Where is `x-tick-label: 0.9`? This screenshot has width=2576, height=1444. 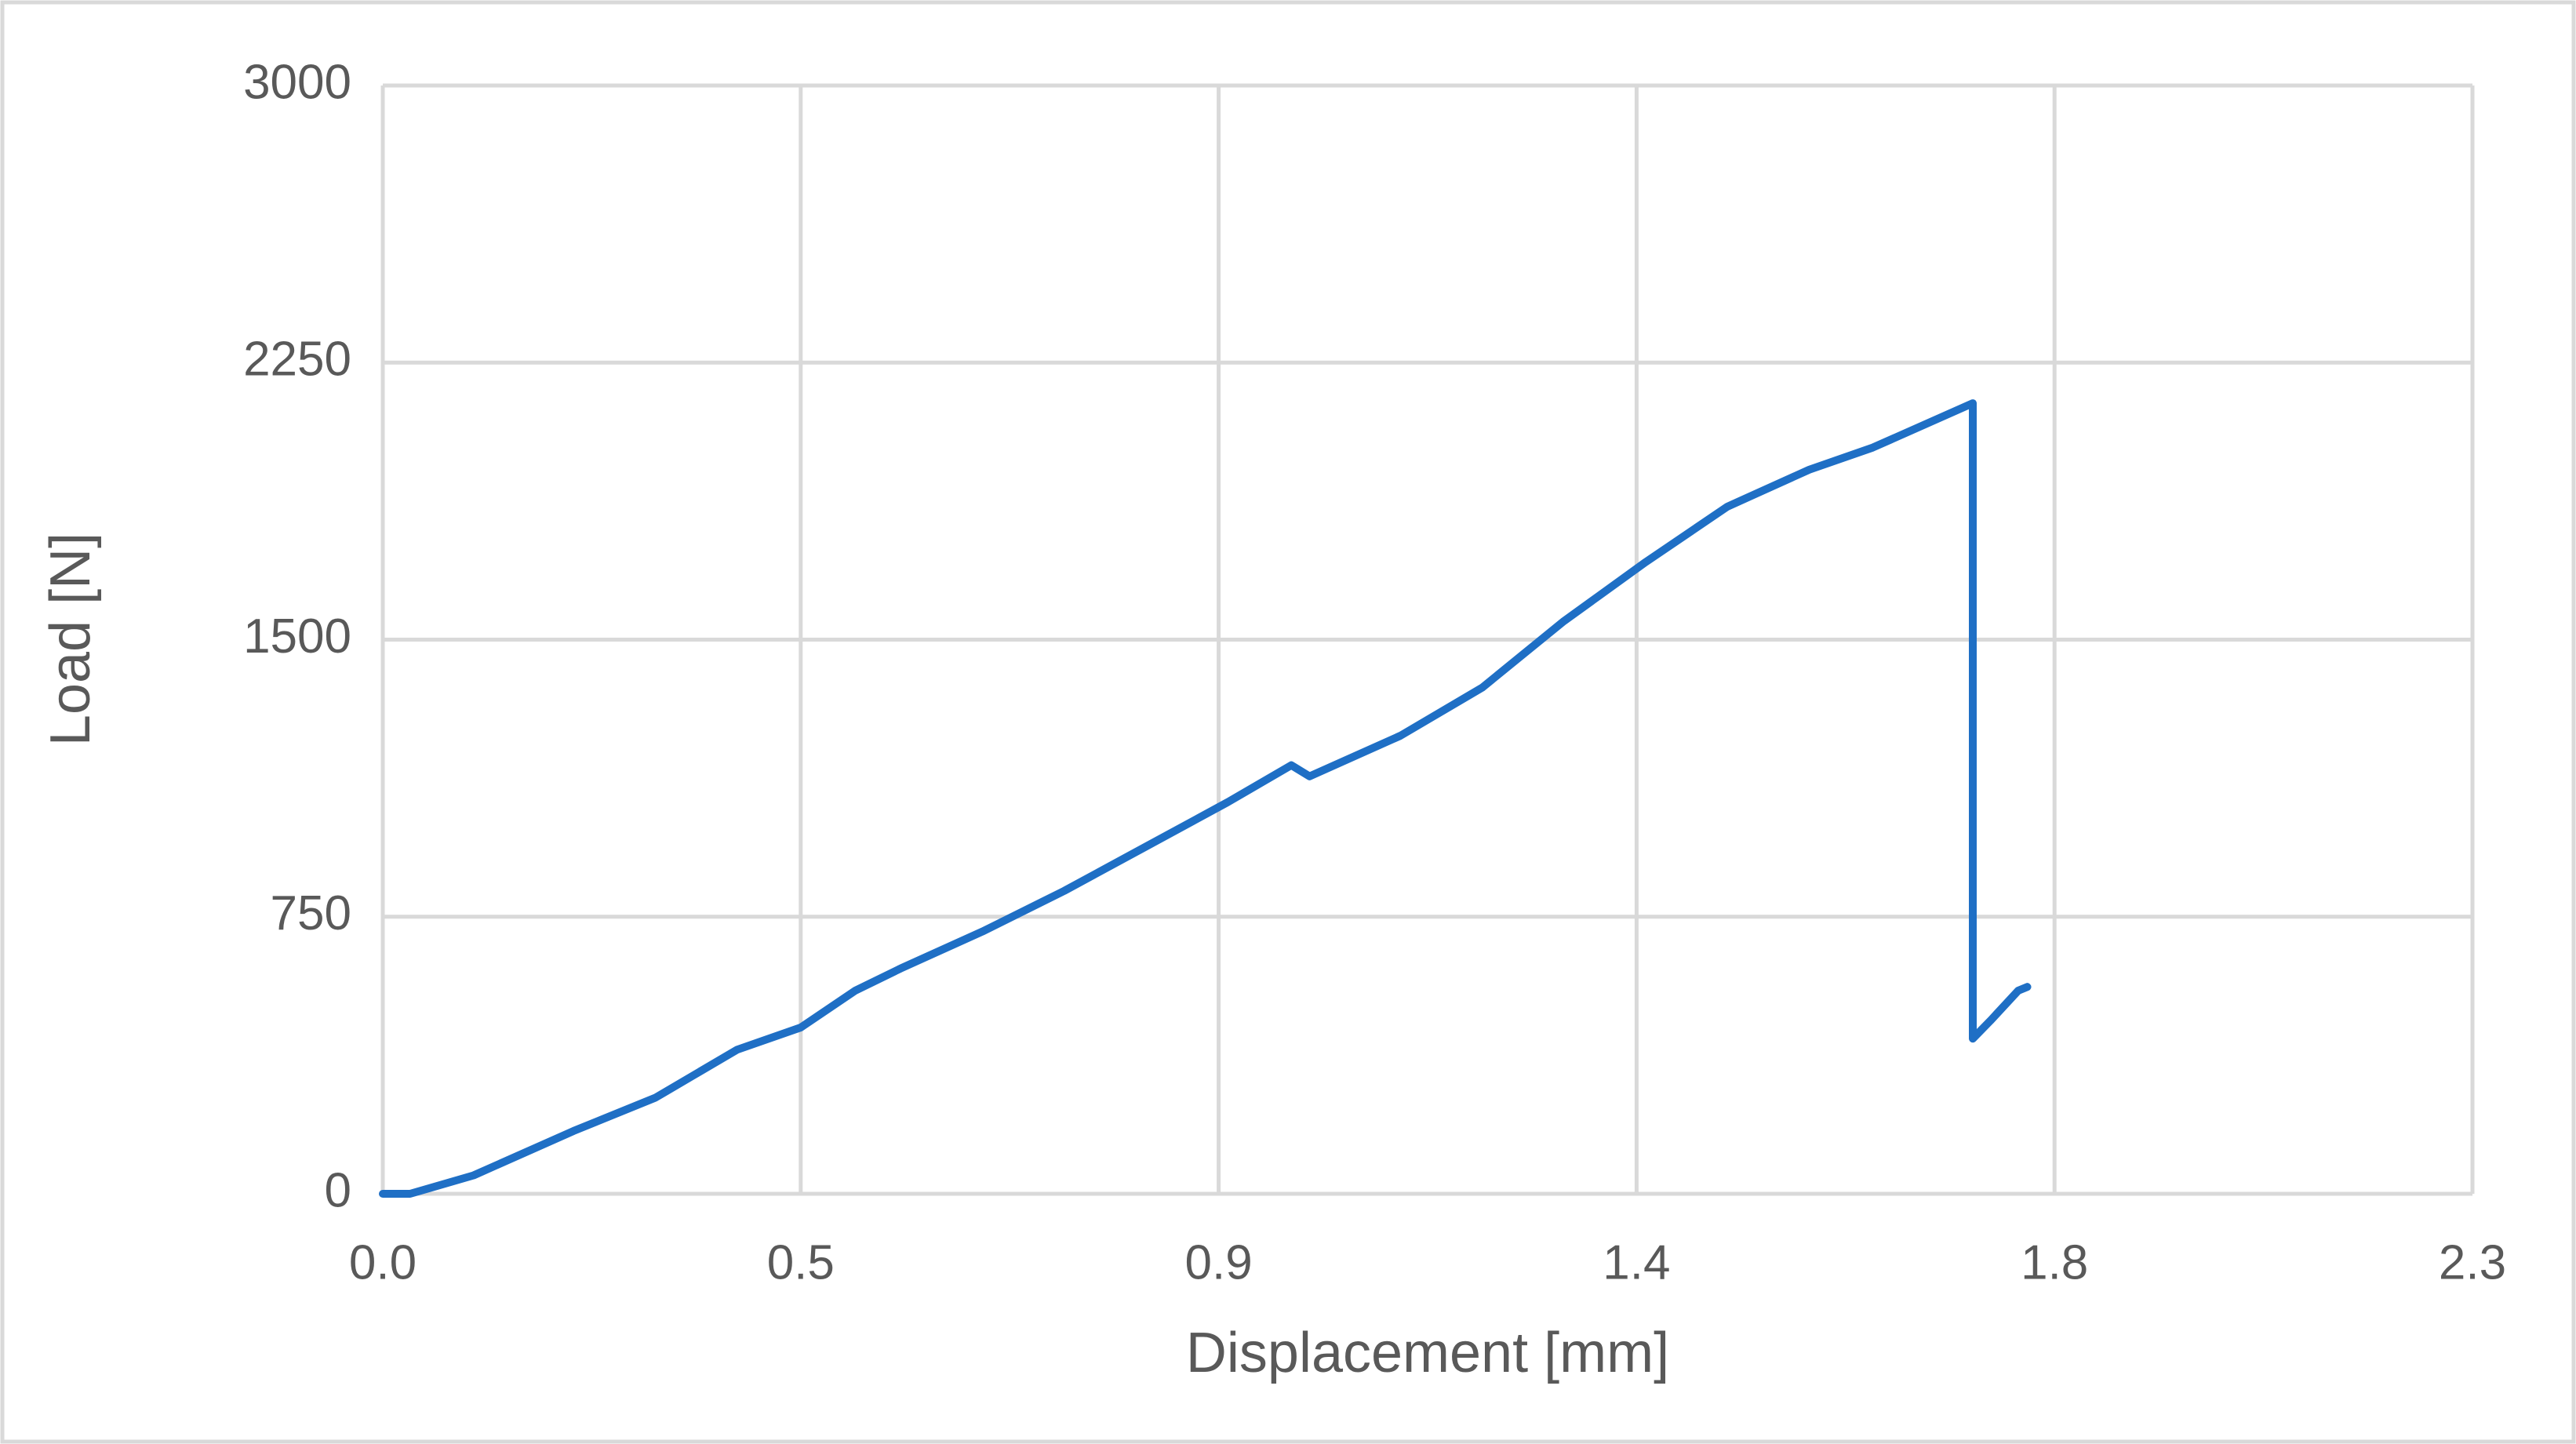 x-tick-label: 0.9 is located at coordinates (1218, 1262).